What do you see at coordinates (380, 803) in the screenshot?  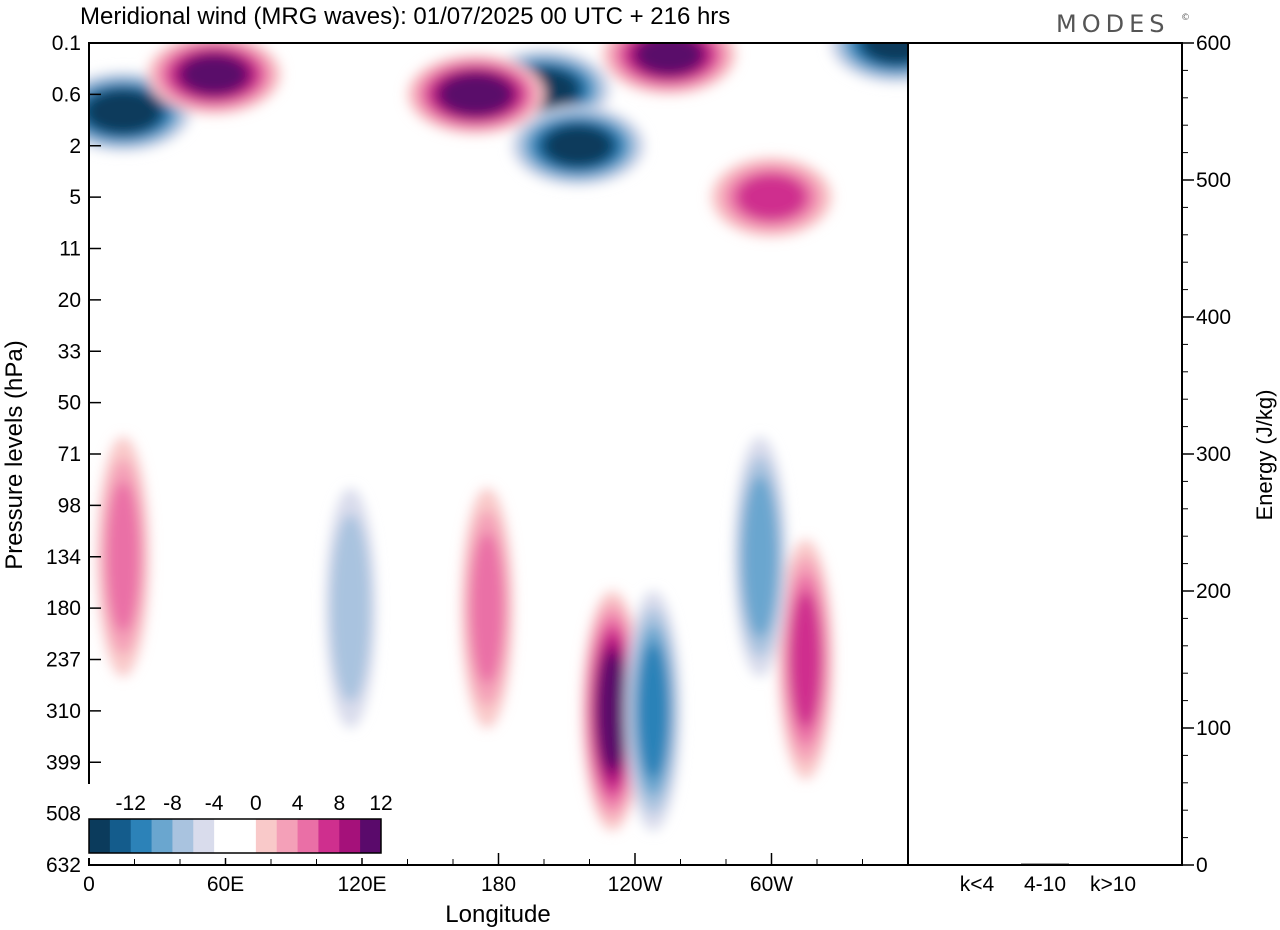 I see `colorbar-label: 12` at bounding box center [380, 803].